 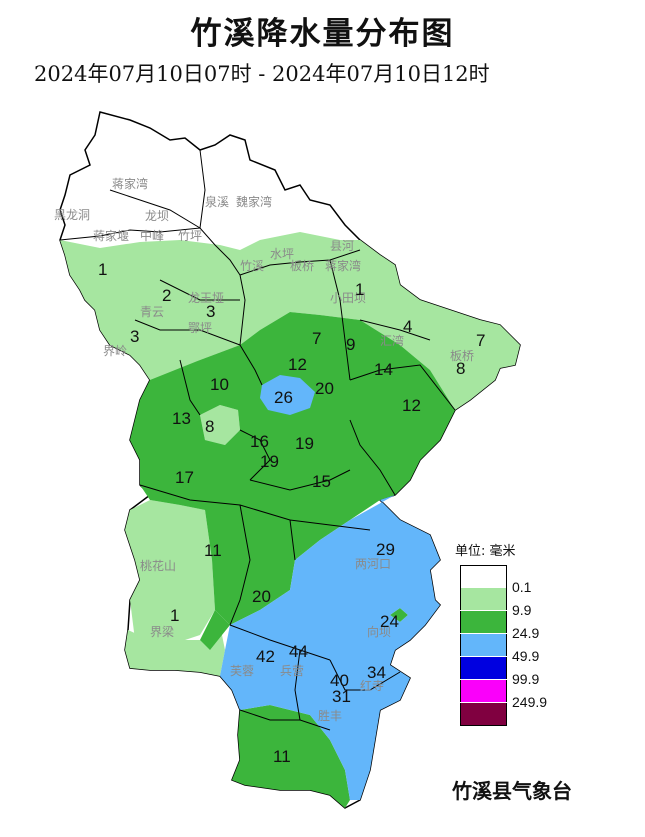 I want to click on legend-row: 0.1, so click(x=493, y=580).